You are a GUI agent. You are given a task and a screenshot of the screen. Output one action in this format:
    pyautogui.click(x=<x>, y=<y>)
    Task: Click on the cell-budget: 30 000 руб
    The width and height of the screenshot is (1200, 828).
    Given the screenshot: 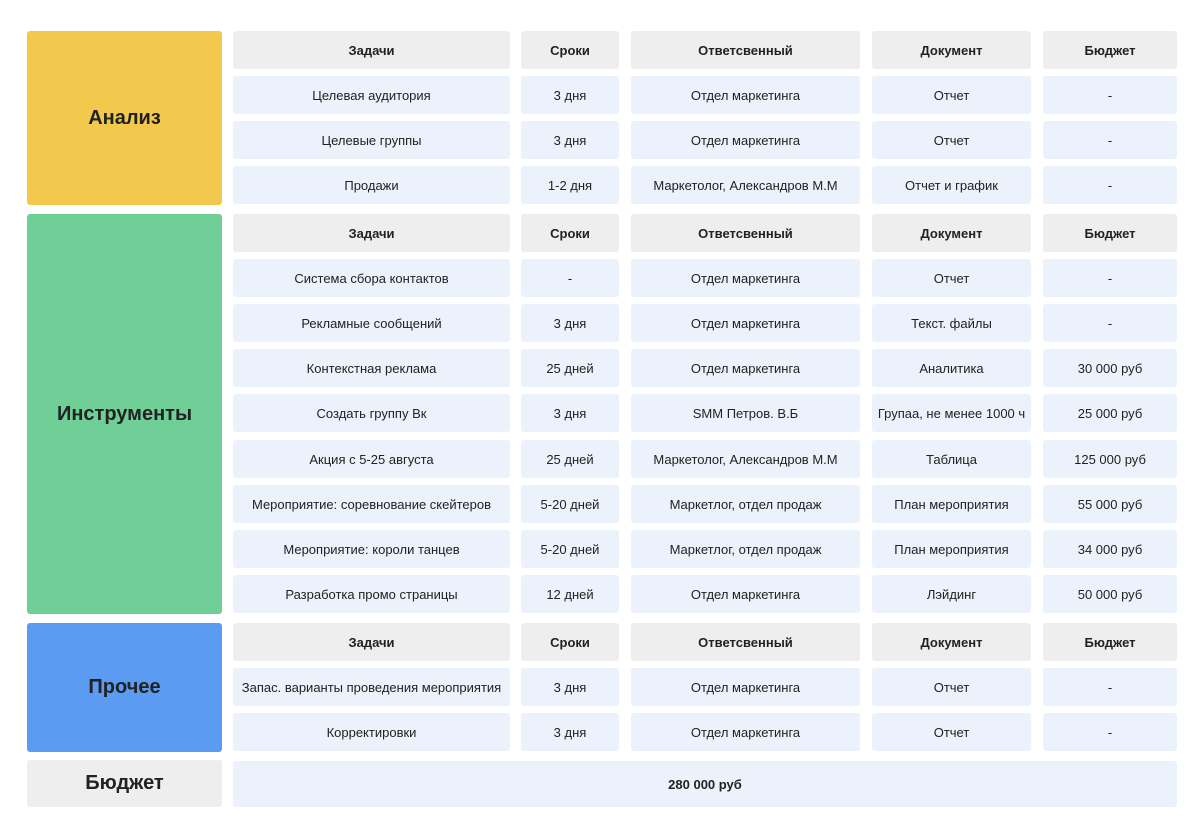 What is the action you would take?
    pyautogui.click(x=1110, y=368)
    